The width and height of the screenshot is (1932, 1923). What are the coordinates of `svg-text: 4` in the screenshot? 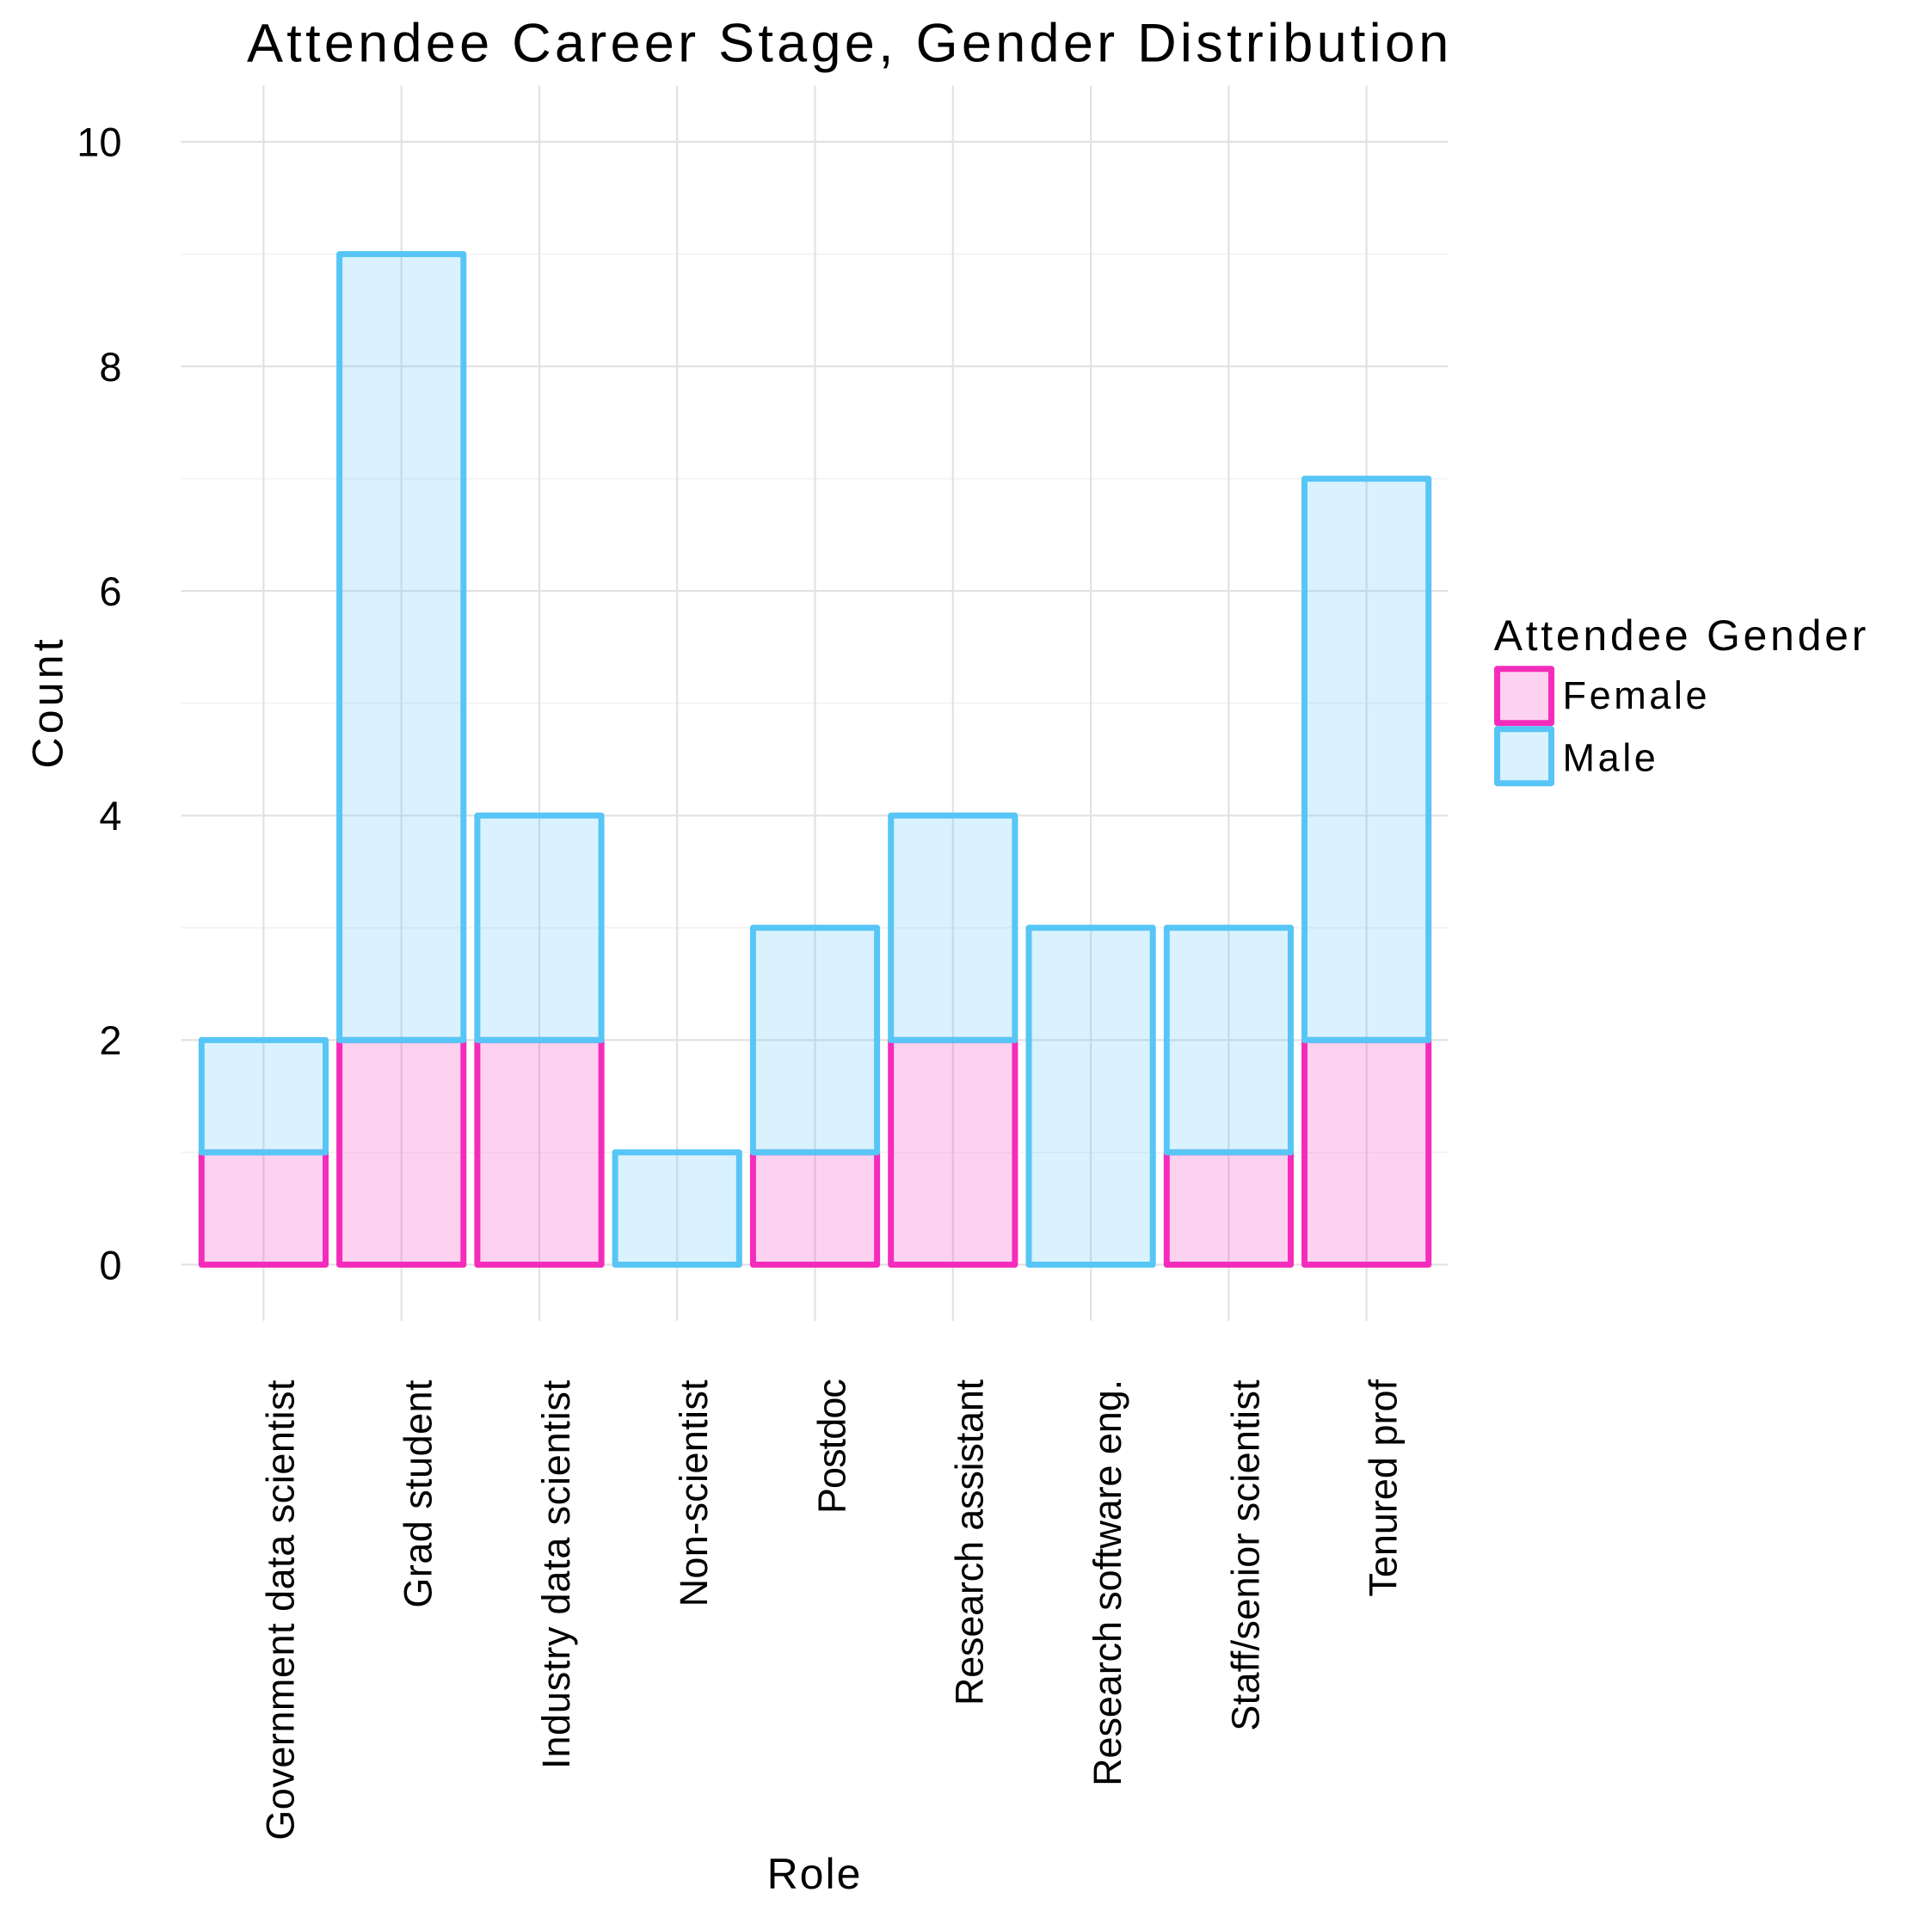 It's located at (110, 816).